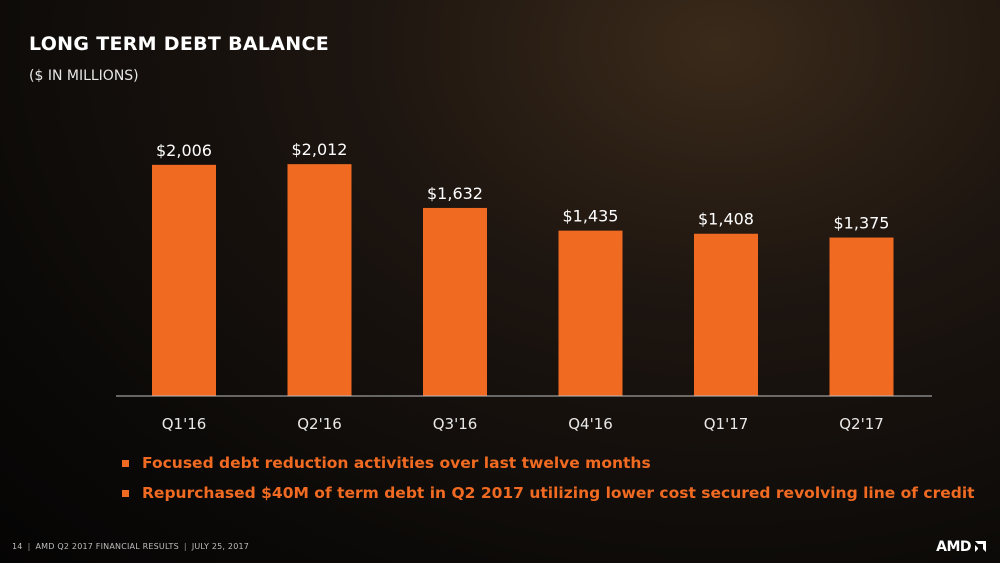 This screenshot has width=1000, height=563. Describe the element at coordinates (320, 149) in the screenshot. I see `bar-value-label: $2,012` at that location.